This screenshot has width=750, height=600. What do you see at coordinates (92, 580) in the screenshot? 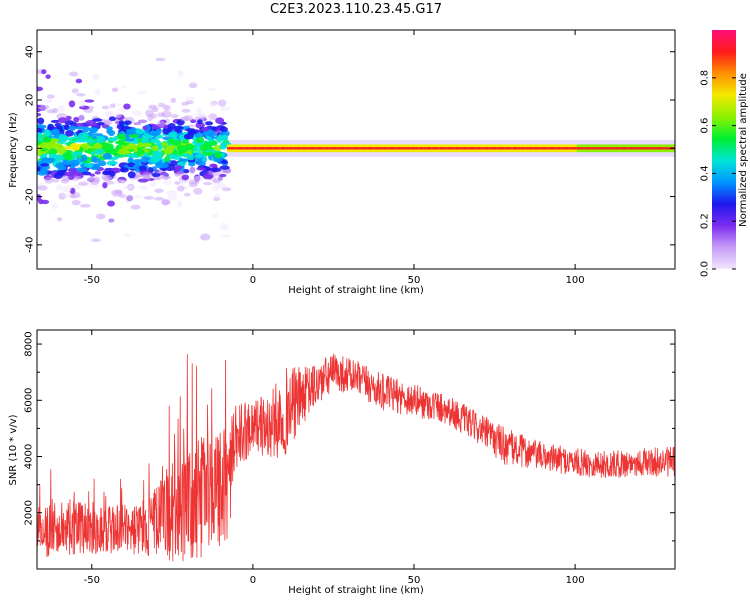
I see `snr-x-tick-label: -50` at bounding box center [92, 580].